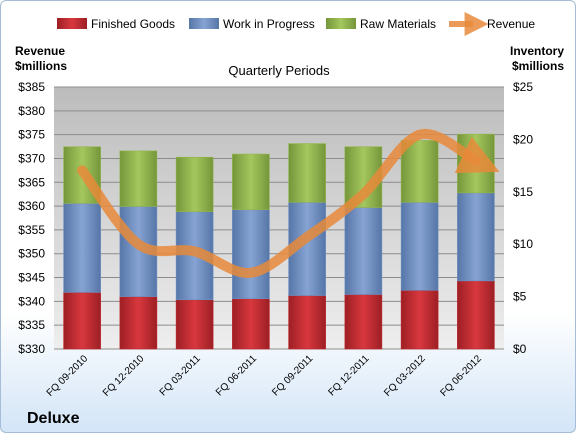 Image resolution: width=576 pixels, height=433 pixels. I want to click on legend-swatch-raw-materials, so click(341, 23).